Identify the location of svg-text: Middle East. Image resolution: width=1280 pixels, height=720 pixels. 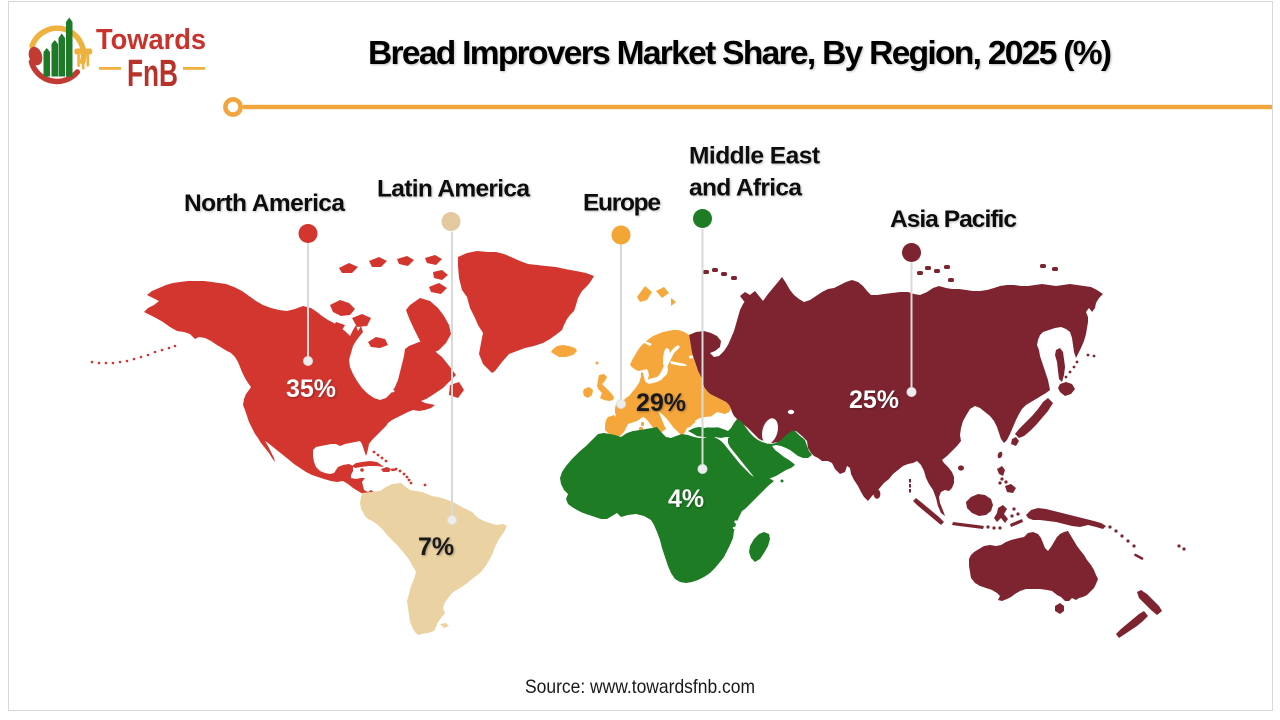
(754, 156).